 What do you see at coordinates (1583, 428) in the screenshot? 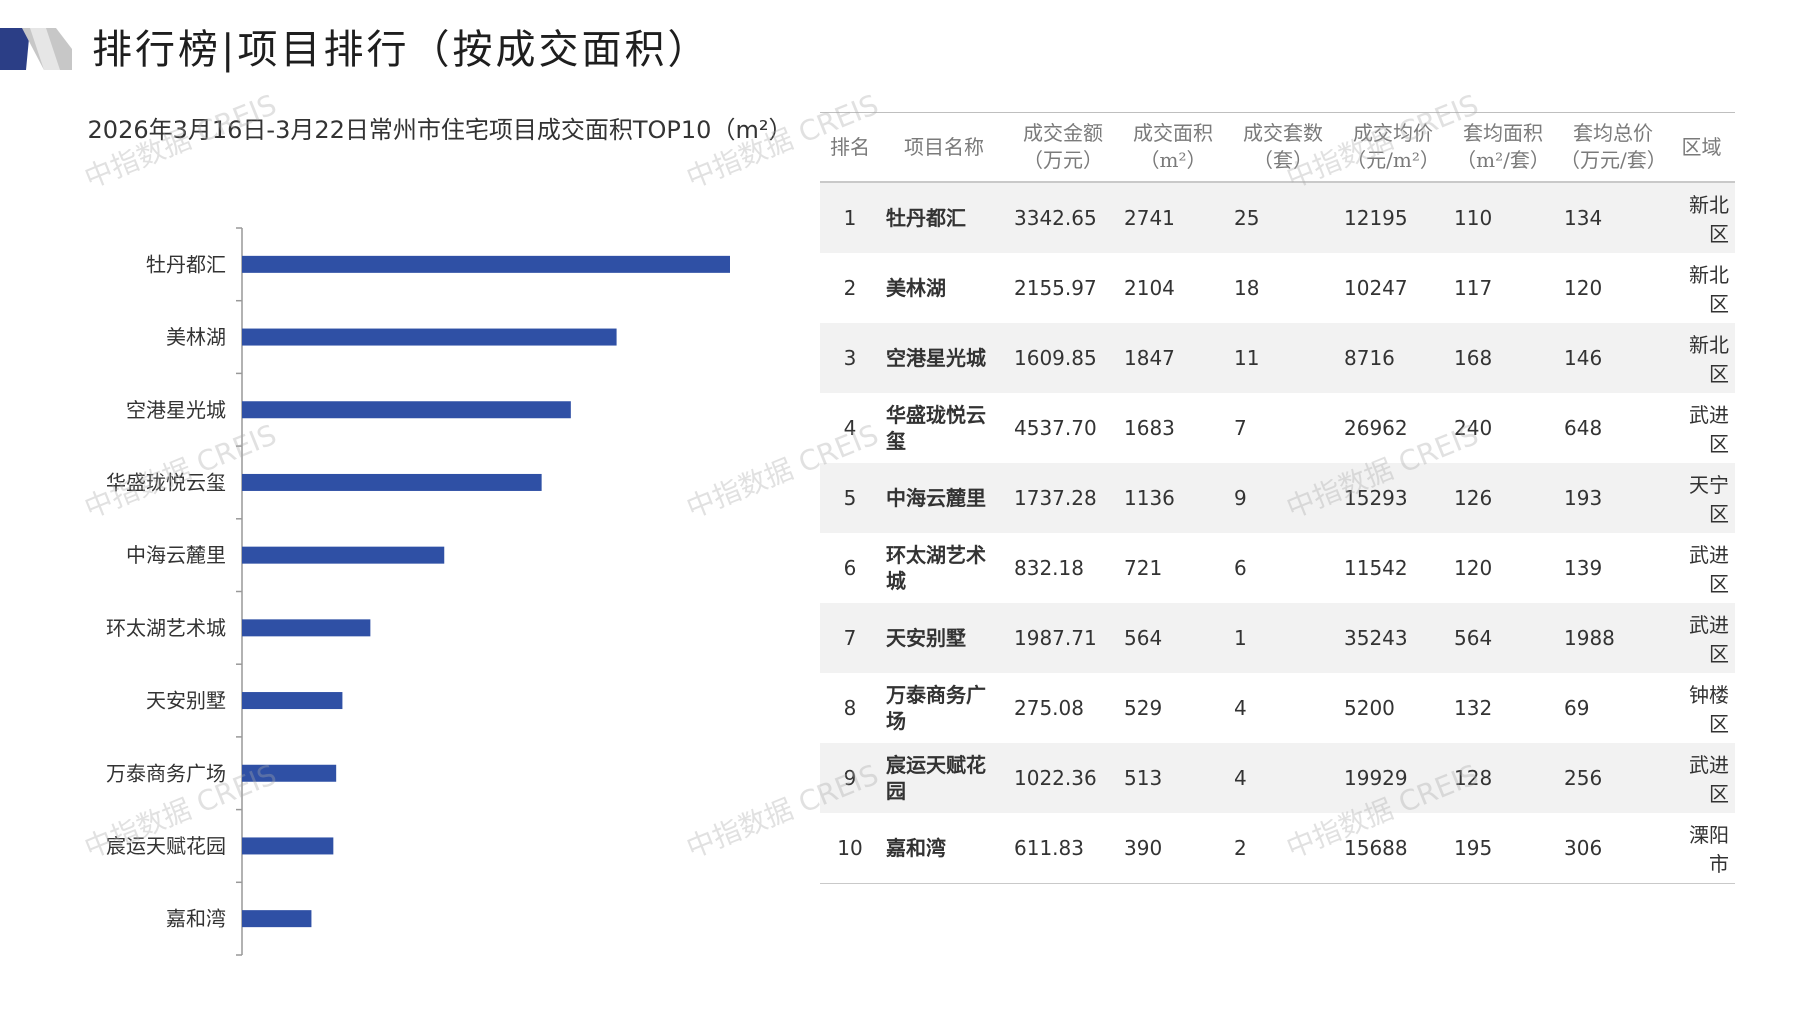
I see `avg-total-cell: 648` at bounding box center [1583, 428].